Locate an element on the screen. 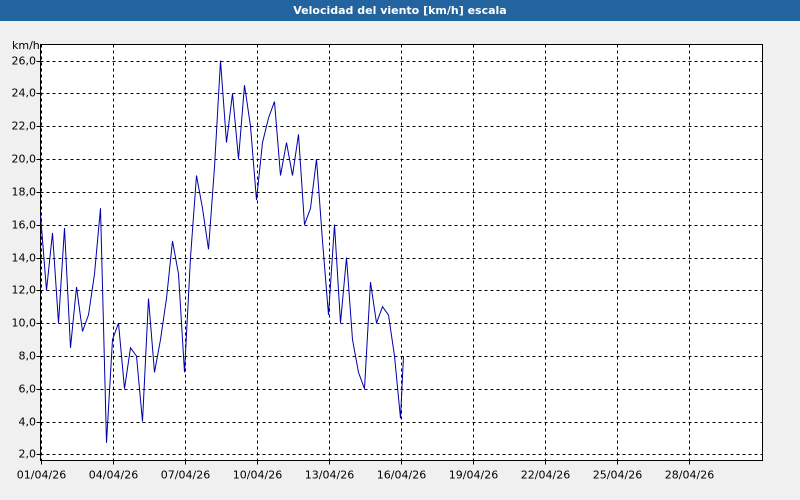  y-tick-label: 12,0 is located at coordinates (24, 290).